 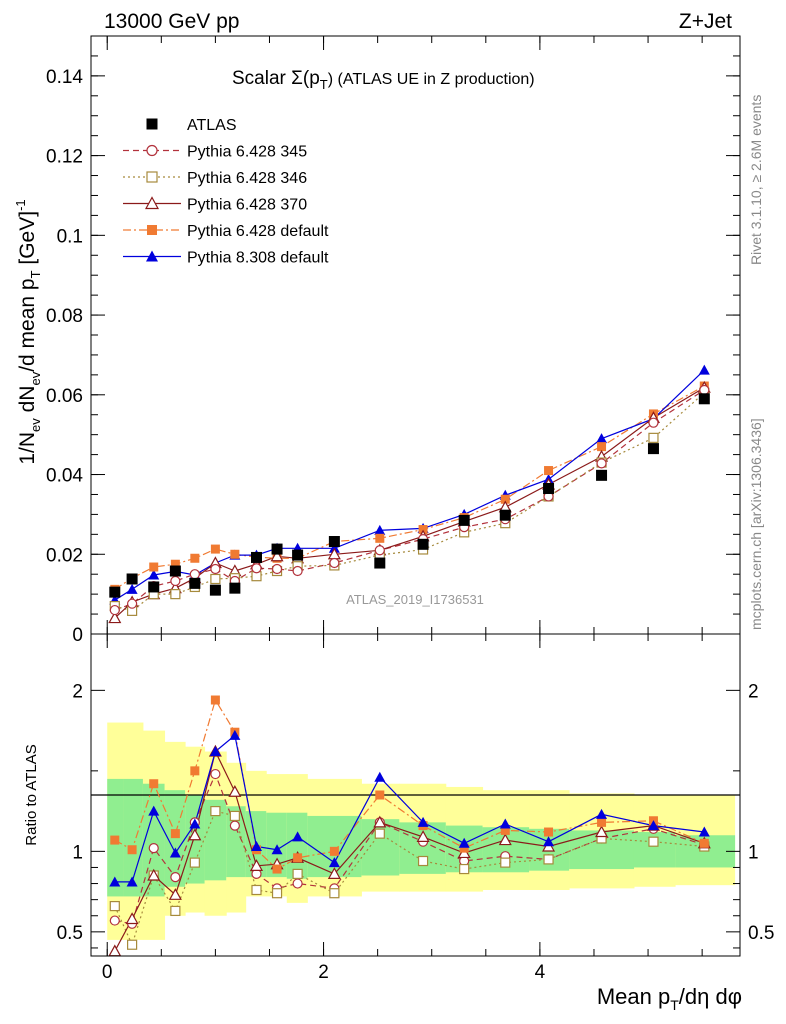 I want to click on ratio-ylabel: Ratio to ATLAS, so click(x=31, y=794).